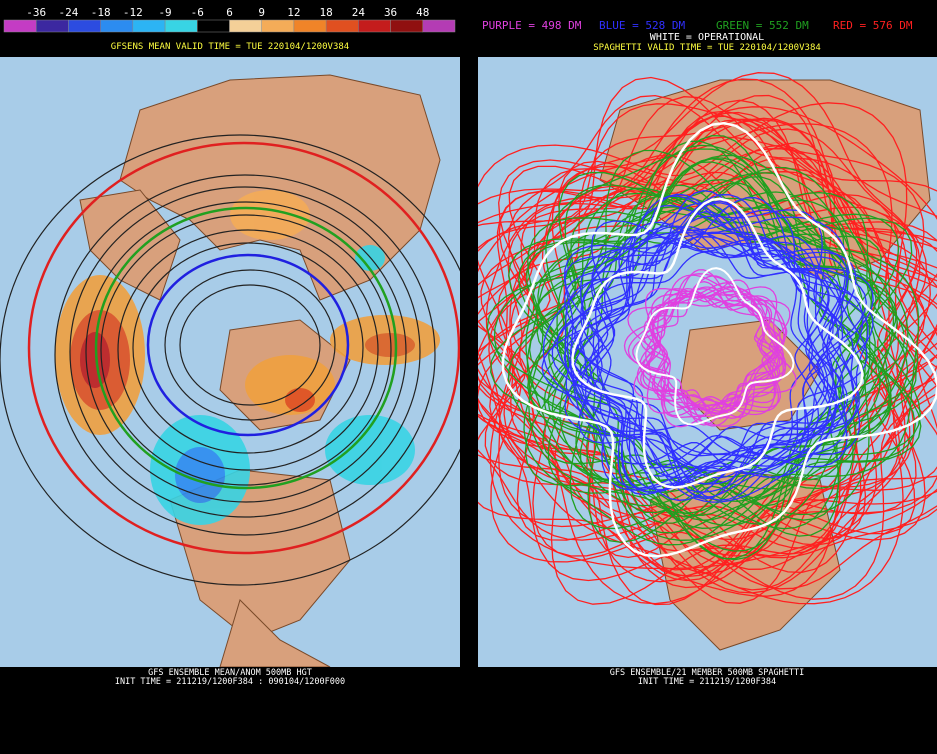 The height and width of the screenshot is (754, 937). What do you see at coordinates (642, 25) in the screenshot?
I see `legend-entry: BLUE = 528 DM` at bounding box center [642, 25].